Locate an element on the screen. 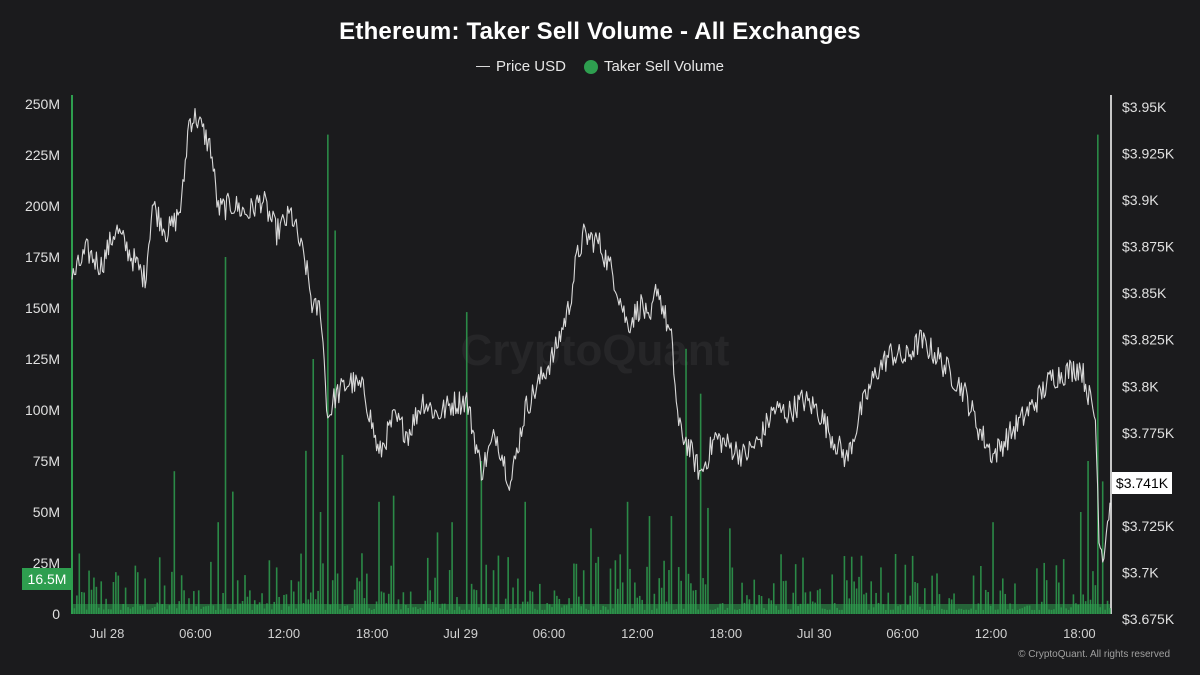  legend-dot-icon is located at coordinates (590, 66).